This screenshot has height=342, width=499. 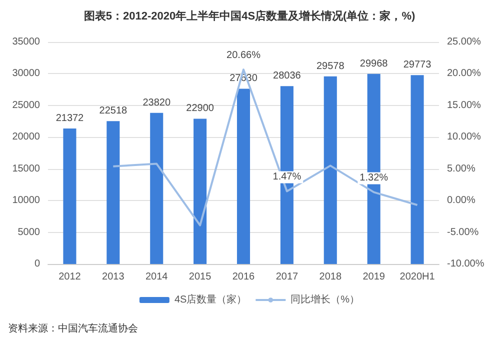 What do you see at coordinates (73, 328) in the screenshot?
I see `text: 资料来源：中国汽车流通协会` at bounding box center [73, 328].